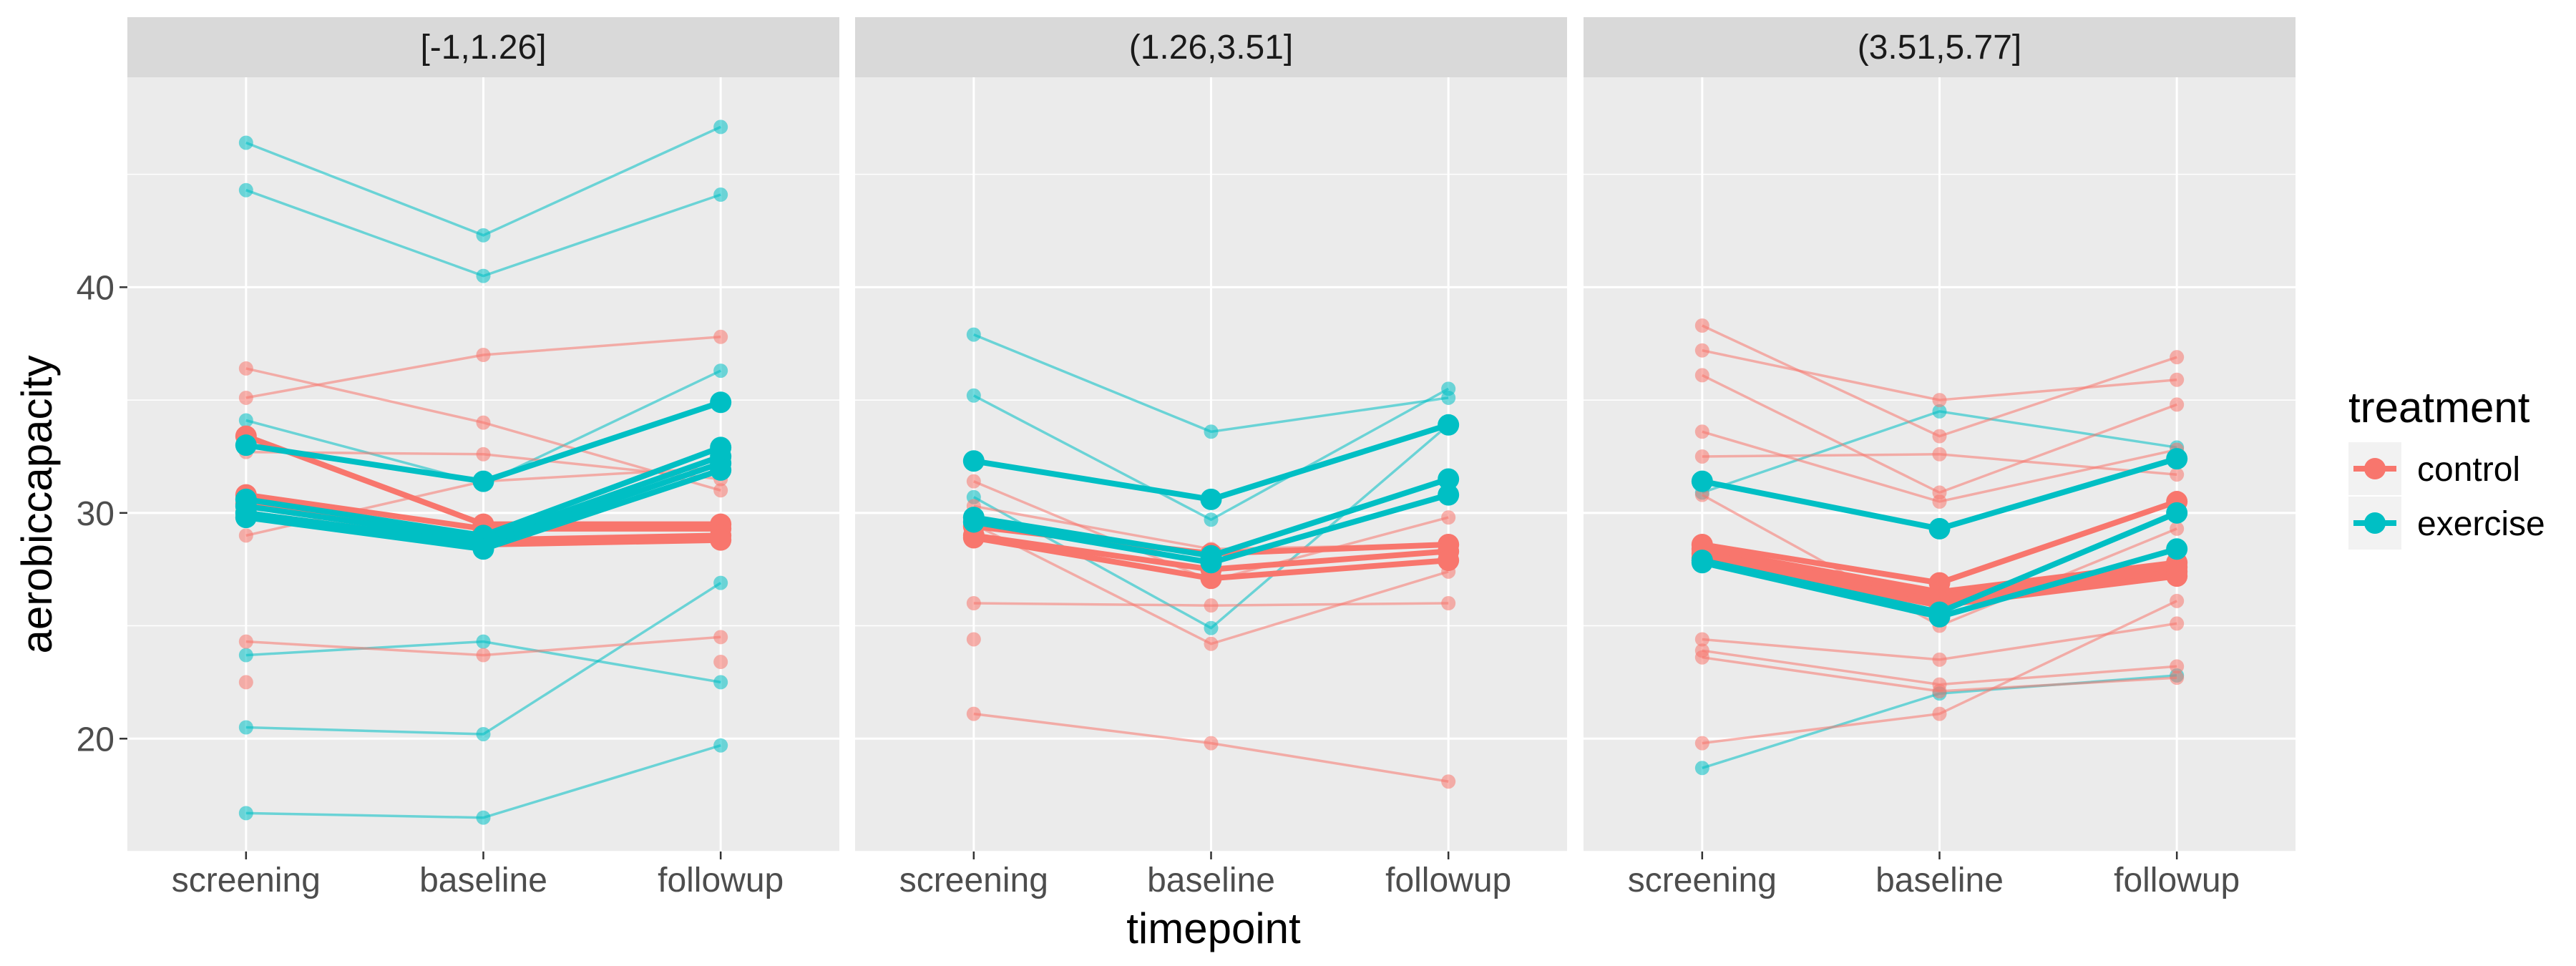  I want to click on facet-strip-label: (3.51,5.77], so click(1940, 48).